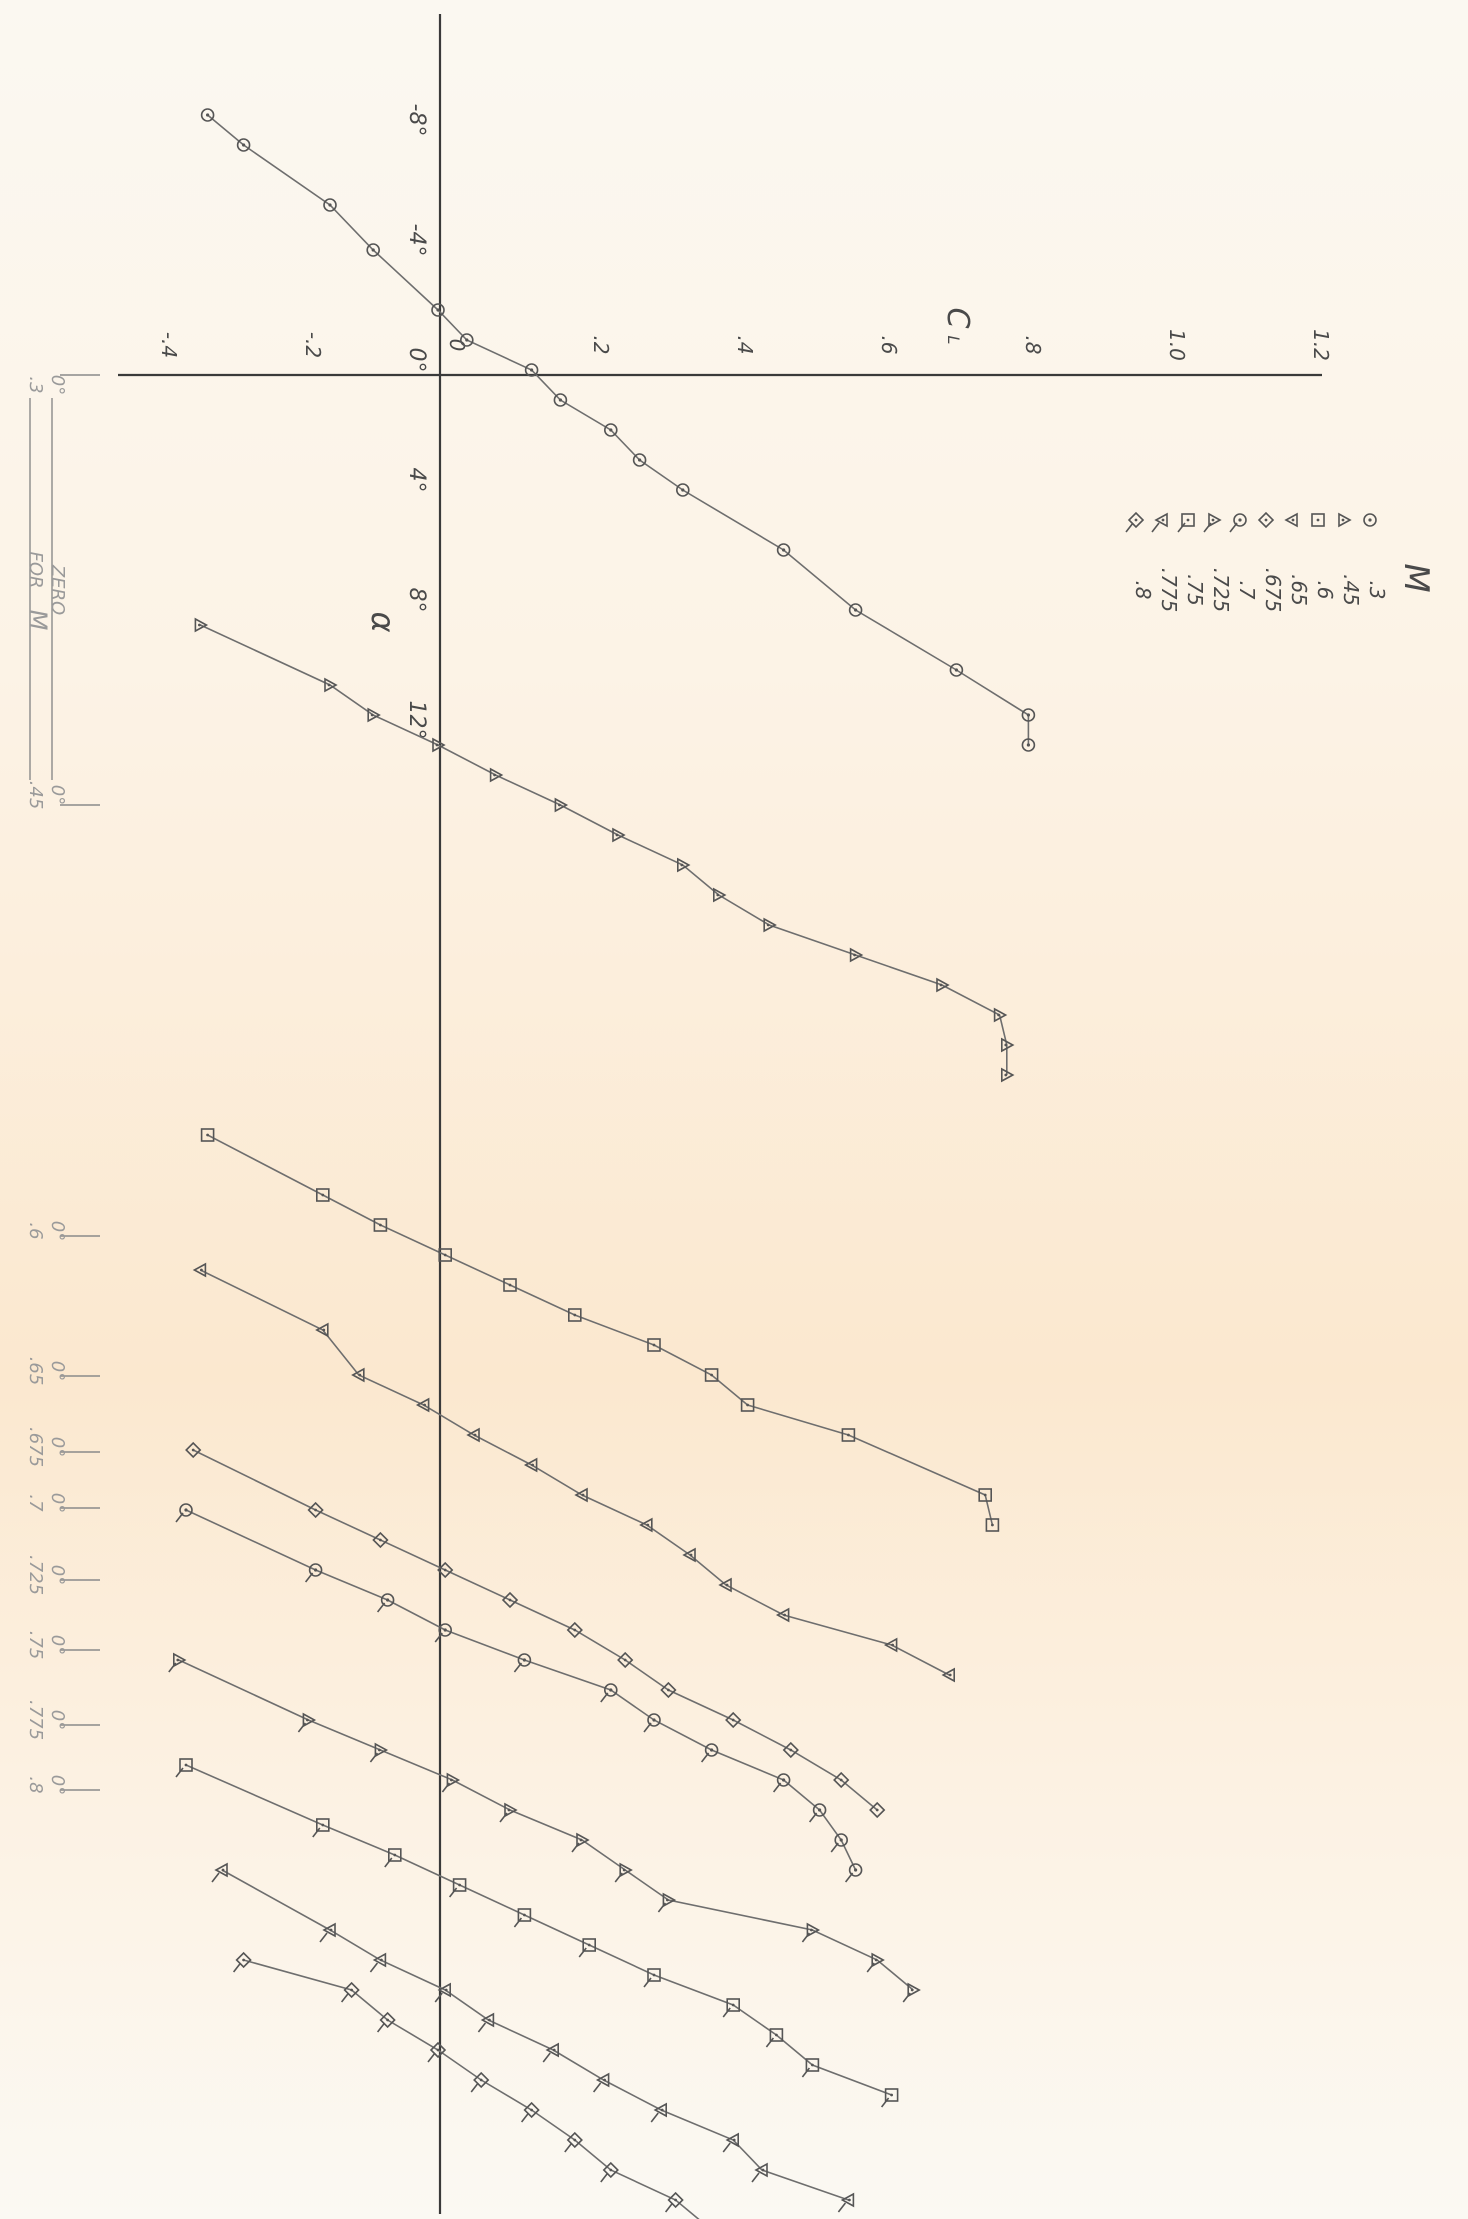 Image resolution: width=1468 pixels, height=2219 pixels. What do you see at coordinates (889, 344) in the screenshot?
I see `cl-tick-label: .6` at bounding box center [889, 344].